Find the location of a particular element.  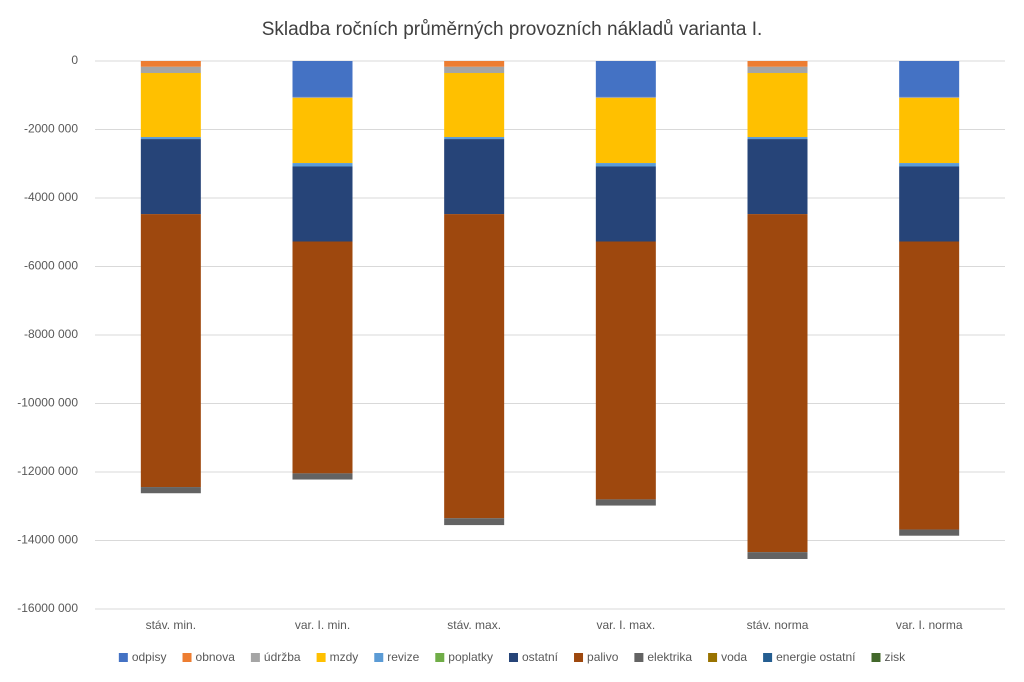

x-tick-label: stáv. max. is located at coordinates (474, 625).